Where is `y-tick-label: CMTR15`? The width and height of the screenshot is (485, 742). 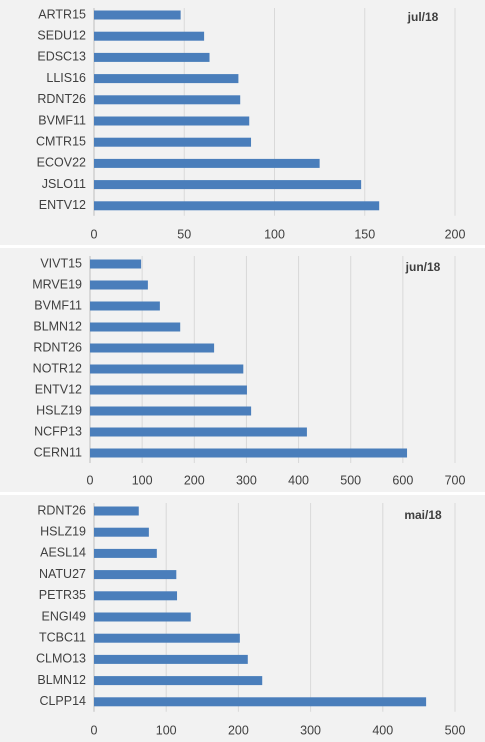
y-tick-label: CMTR15 is located at coordinates (61, 141).